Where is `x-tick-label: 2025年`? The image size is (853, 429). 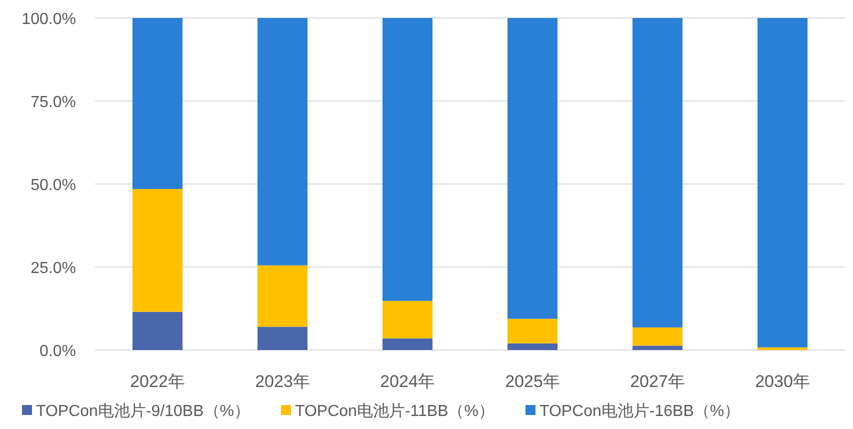 x-tick-label: 2025年 is located at coordinates (532, 381).